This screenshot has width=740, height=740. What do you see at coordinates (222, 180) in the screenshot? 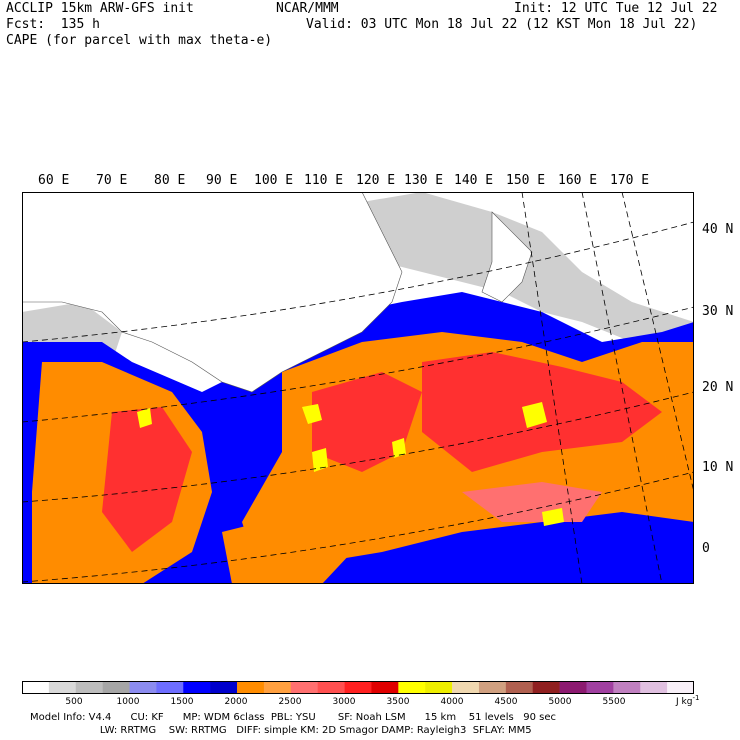
I see `lon-label: 90 E` at bounding box center [222, 180].